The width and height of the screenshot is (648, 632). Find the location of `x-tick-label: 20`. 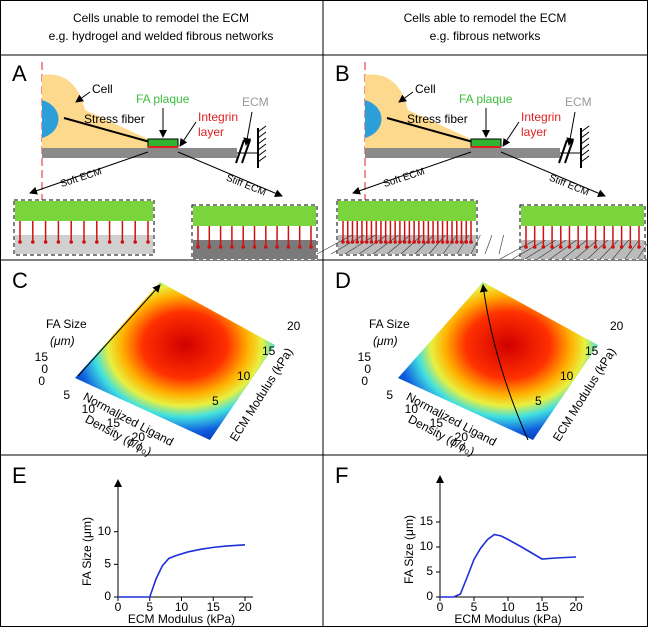

x-tick-label: 20 is located at coordinates (245, 607).